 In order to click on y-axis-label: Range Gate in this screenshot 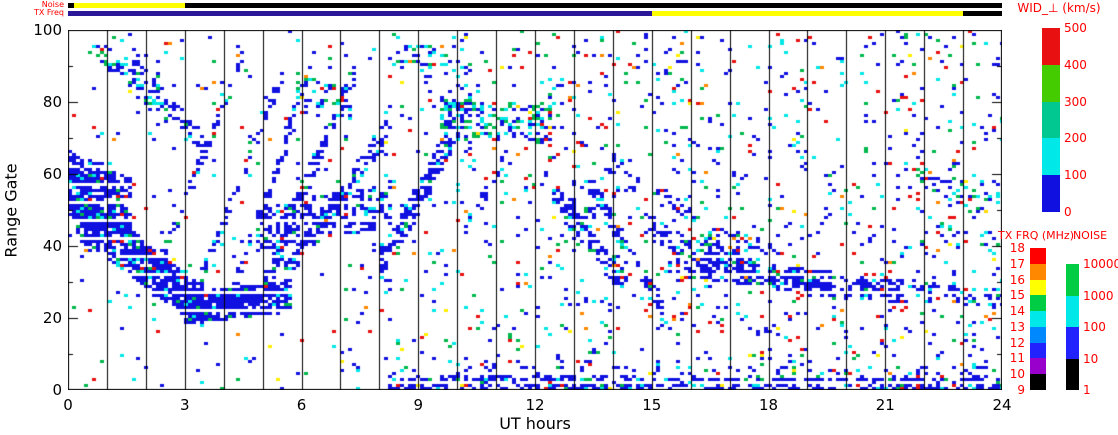, I will do `click(11, 210)`.